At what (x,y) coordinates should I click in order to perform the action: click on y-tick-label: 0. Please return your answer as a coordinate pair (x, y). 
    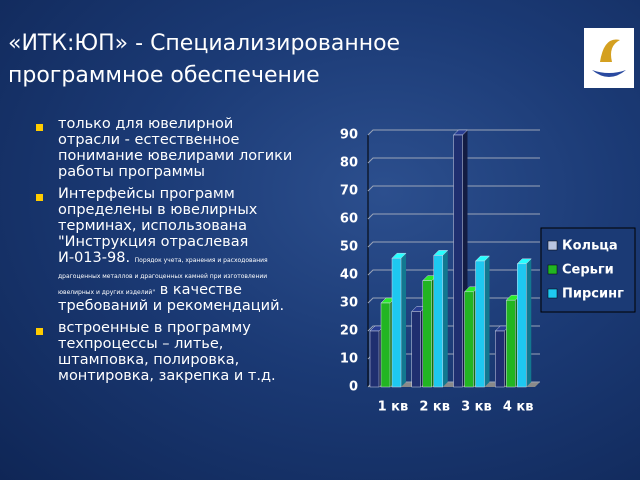
    Looking at the image, I should click on (353, 387).